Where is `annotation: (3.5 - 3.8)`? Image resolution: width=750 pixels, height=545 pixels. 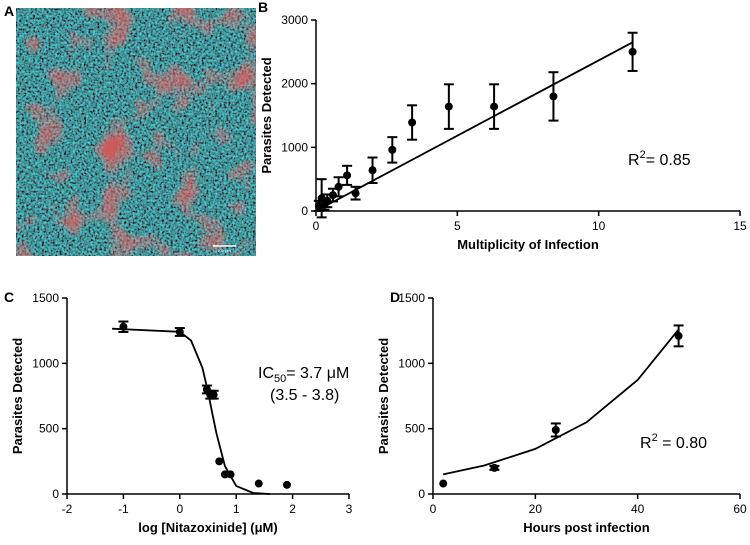
annotation: (3.5 - 3.8) is located at coordinates (304, 395).